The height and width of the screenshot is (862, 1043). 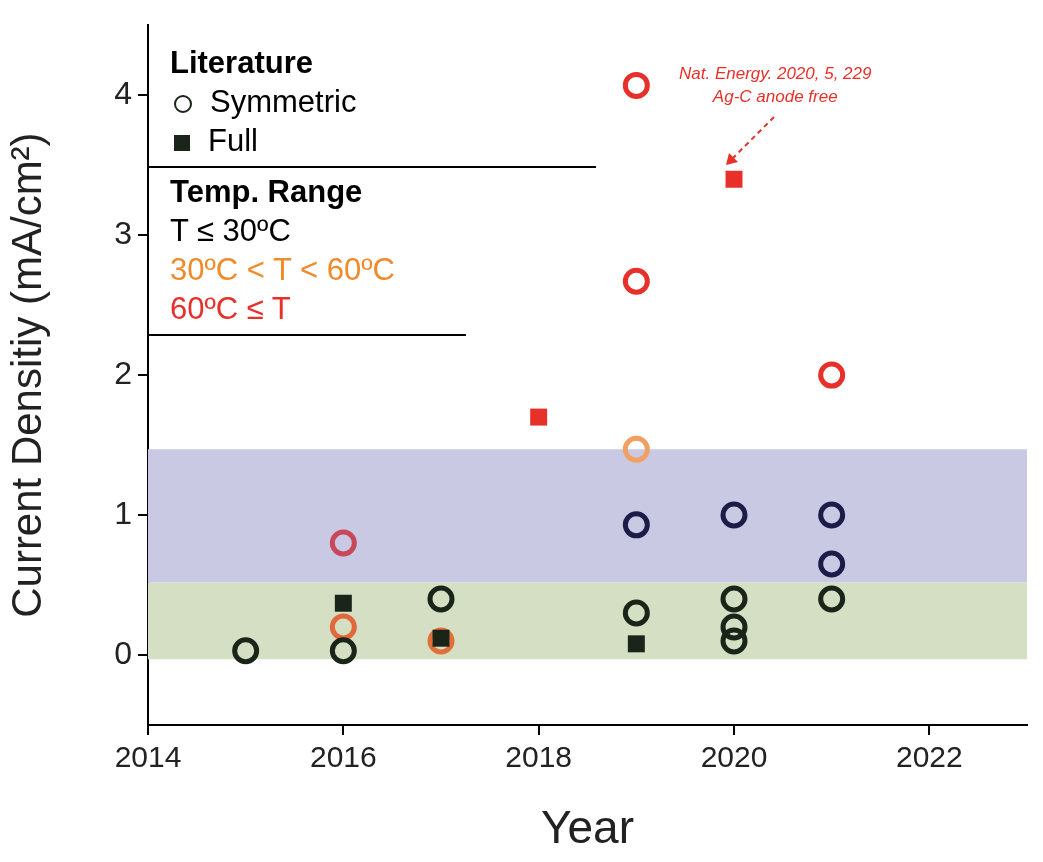 I want to click on annotation: T ≤ 30ºC, so click(x=231, y=231).